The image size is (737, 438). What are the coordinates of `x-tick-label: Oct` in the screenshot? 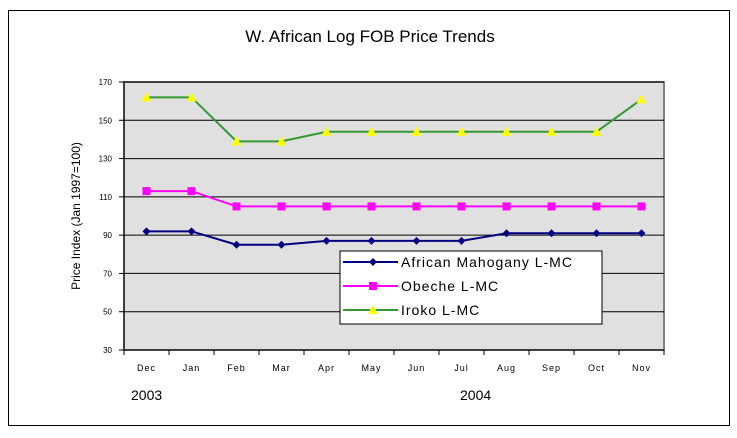 It's located at (596, 368).